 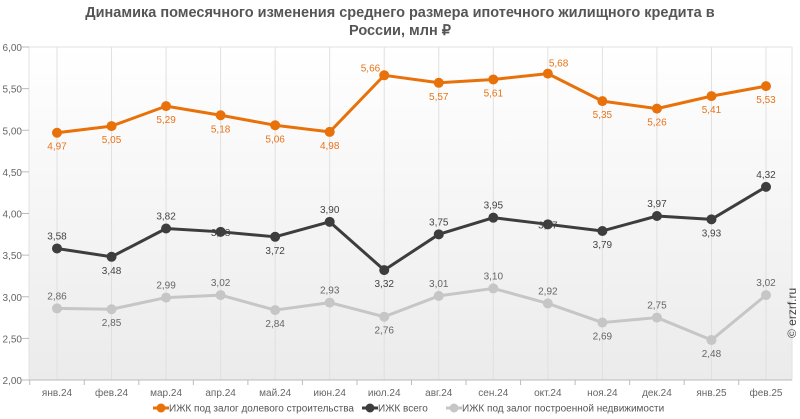 What do you see at coordinates (603, 115) in the screenshot?
I see `data-label: 5,35` at bounding box center [603, 115].